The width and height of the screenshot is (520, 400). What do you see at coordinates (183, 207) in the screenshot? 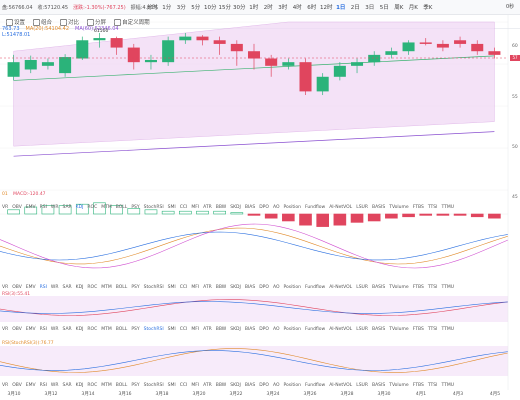
I see `indicator-tab: CCI` at bounding box center [183, 207].